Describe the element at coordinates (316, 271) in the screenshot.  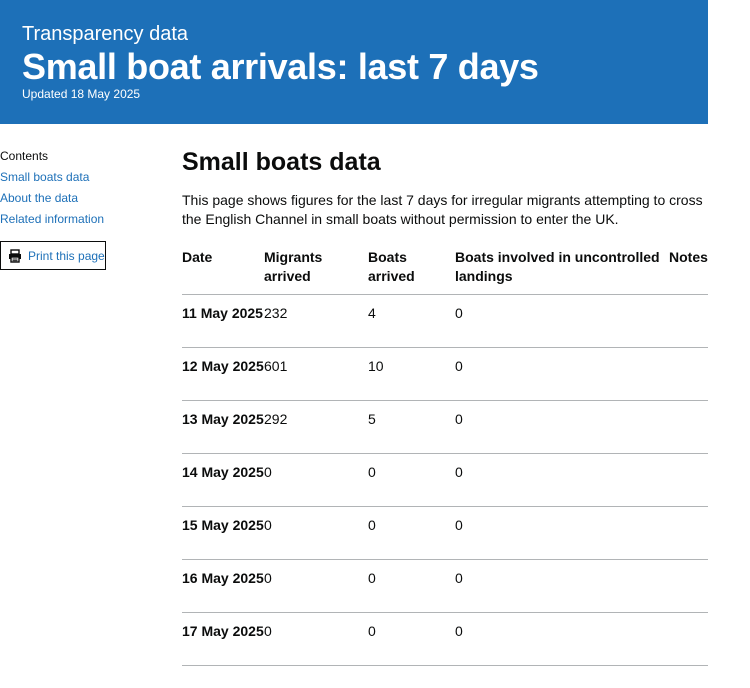
I see `column-header-migrants-arrived: Migrants arrived` at that location.